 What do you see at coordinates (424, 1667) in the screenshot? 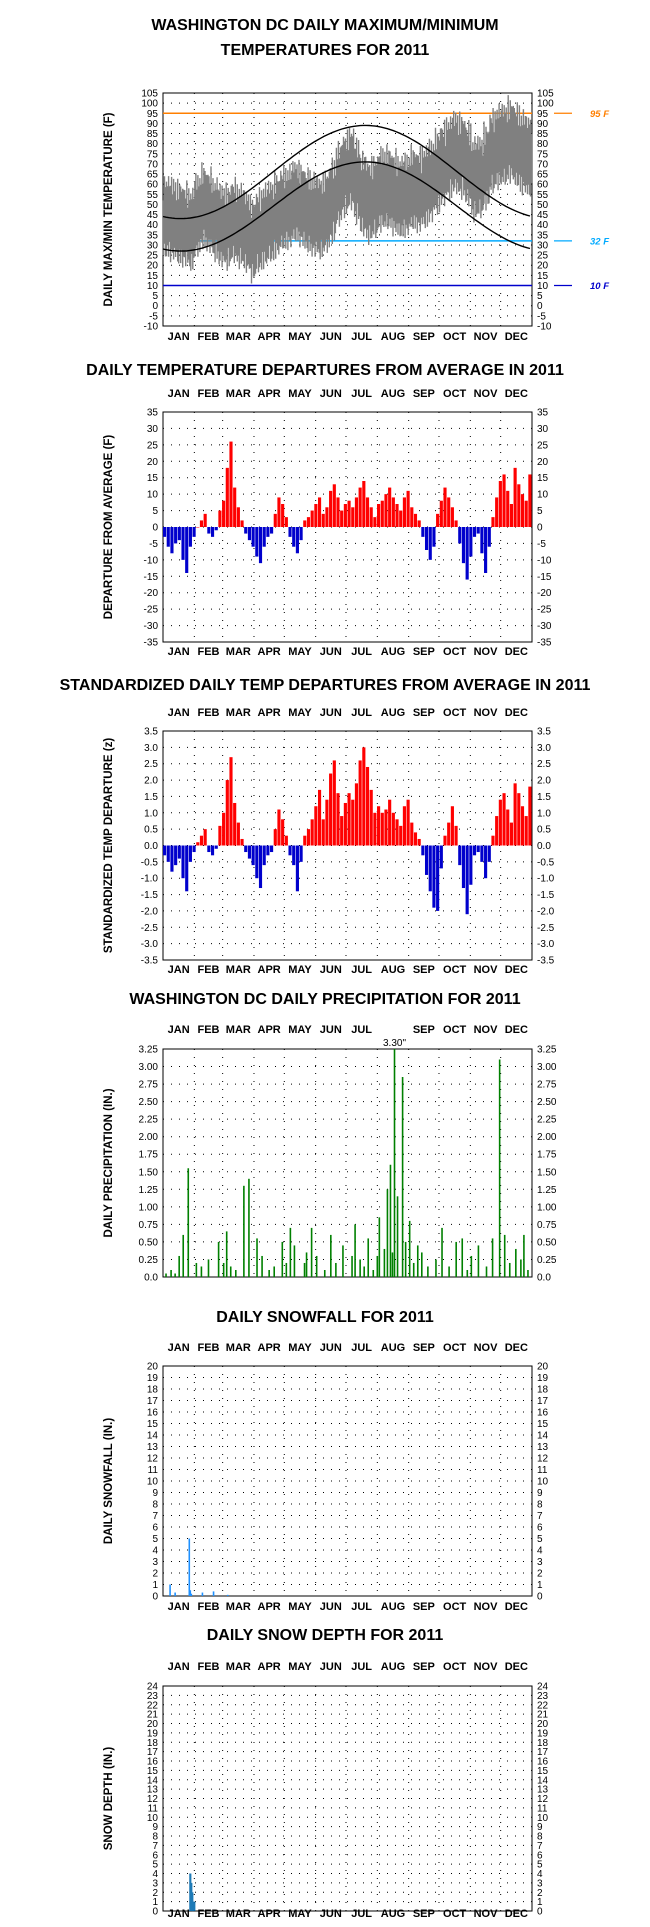
I see `month-label-top: SEP` at bounding box center [424, 1667].